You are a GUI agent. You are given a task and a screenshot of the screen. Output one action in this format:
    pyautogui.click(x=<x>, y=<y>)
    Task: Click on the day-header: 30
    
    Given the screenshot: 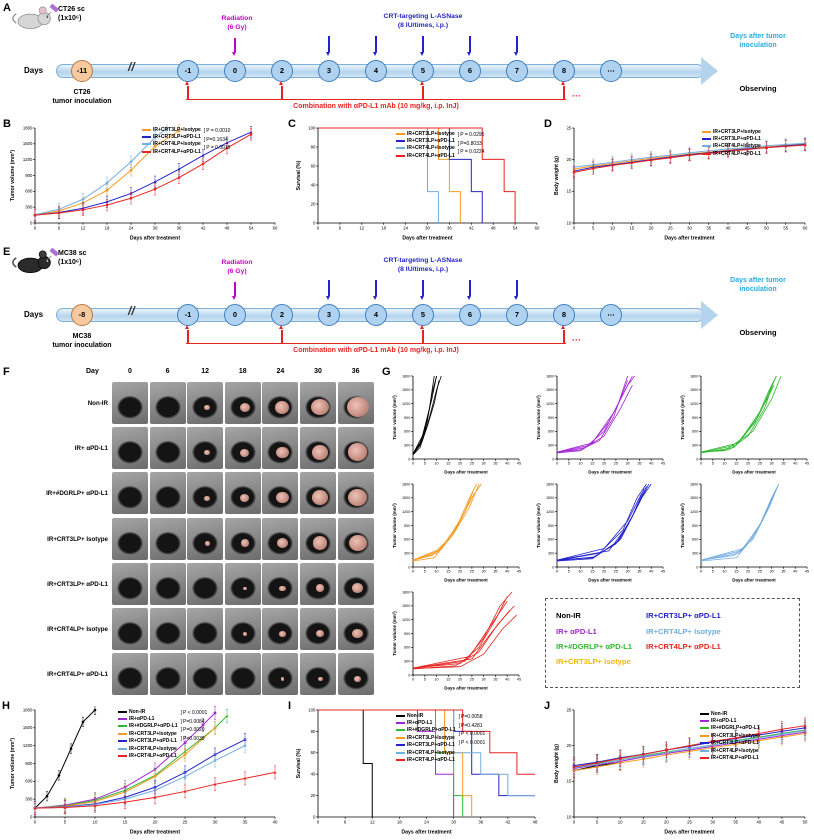 What is the action you would take?
    pyautogui.click(x=318, y=371)
    